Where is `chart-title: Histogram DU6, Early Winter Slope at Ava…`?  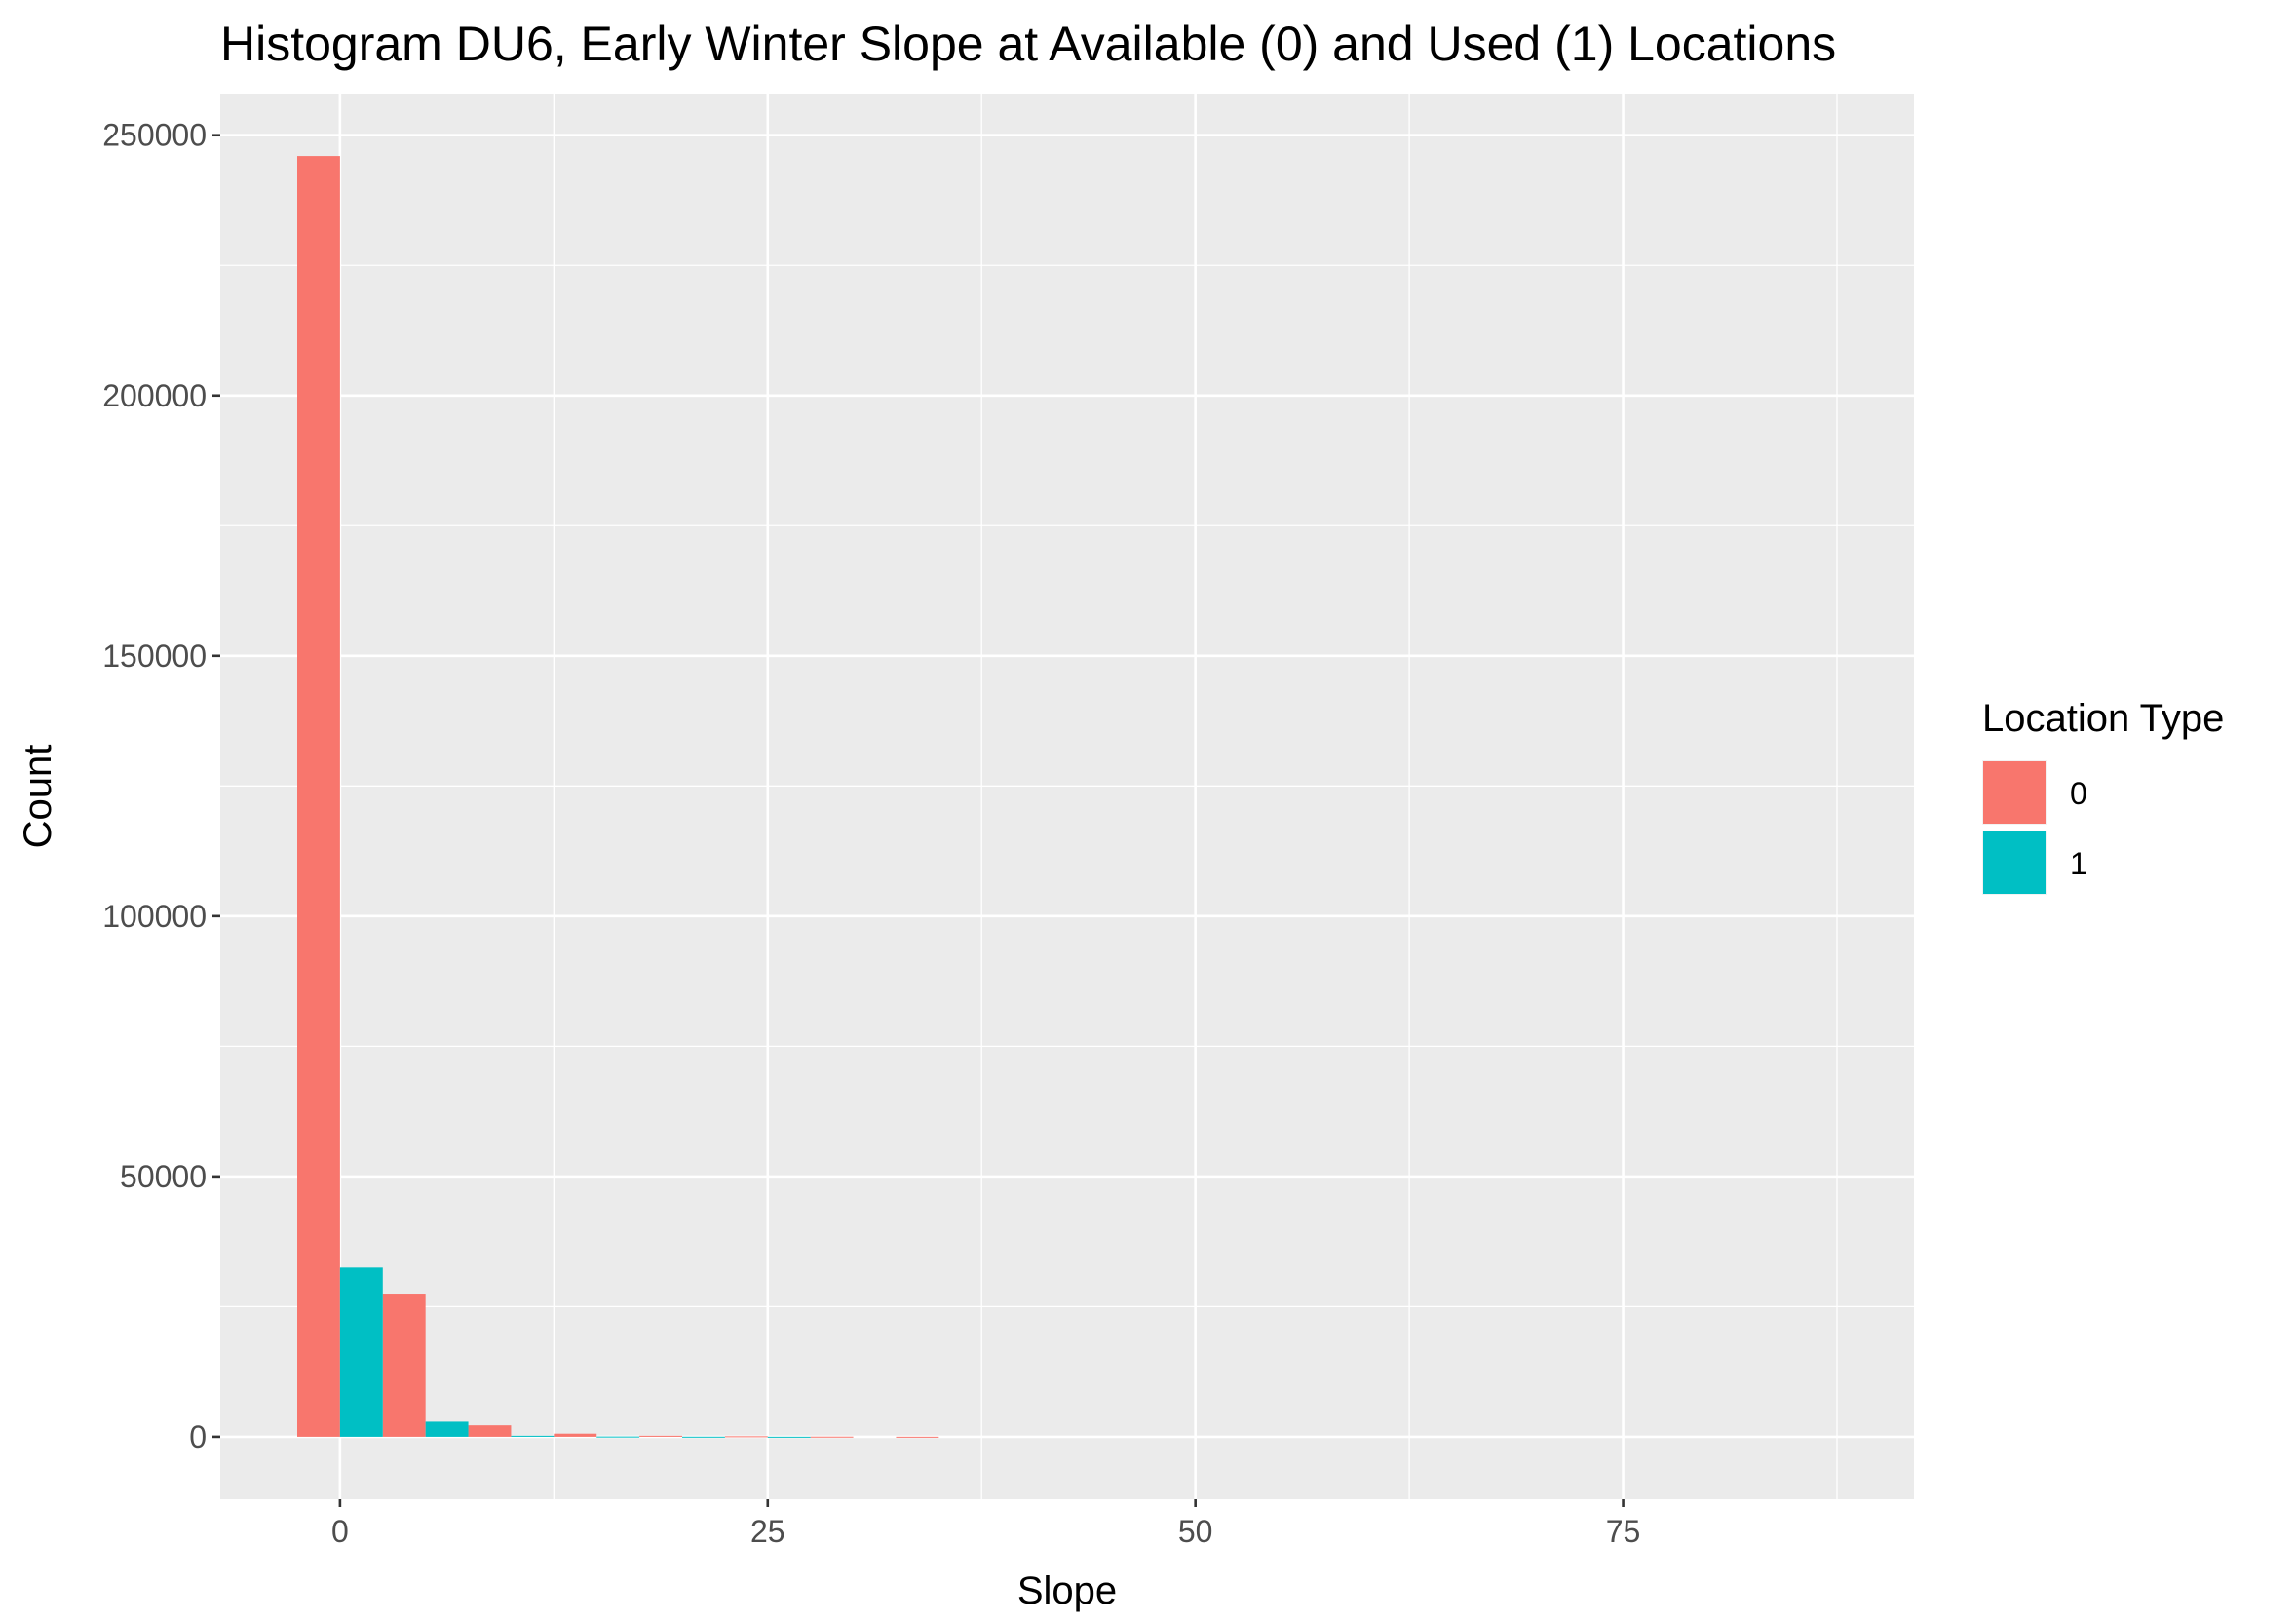
chart-title: Histogram DU6, Early Winter Slope at Ava… is located at coordinates (1028, 44).